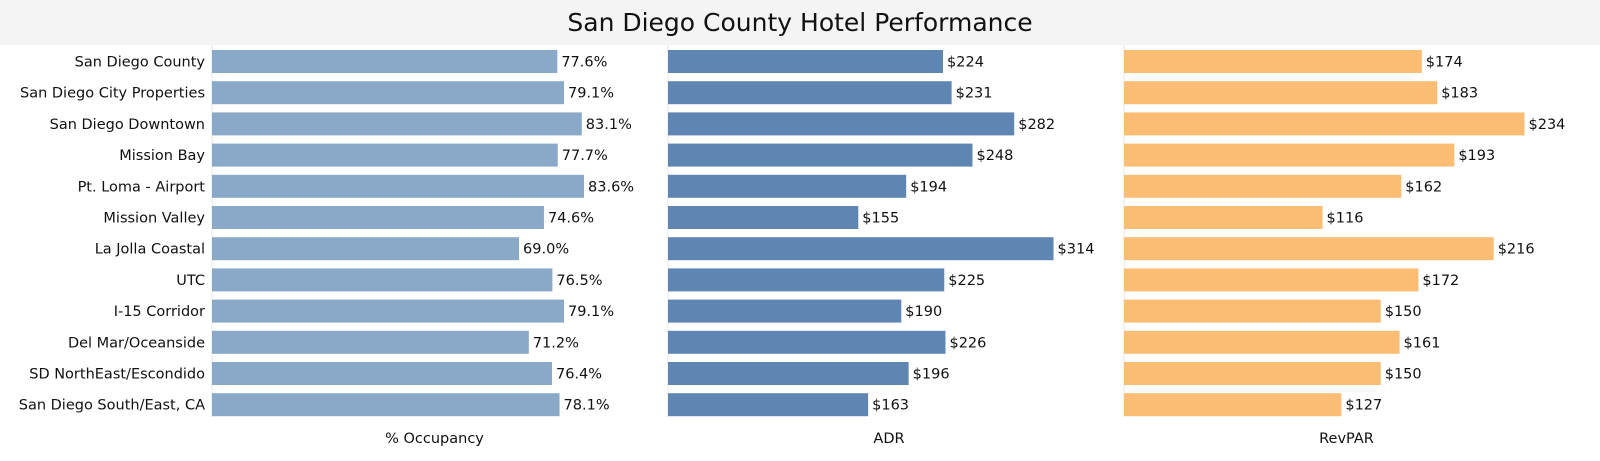 This screenshot has height=461, width=1600. Describe the element at coordinates (142, 187) in the screenshot. I see `category-label: Pt. Loma - Airport` at that location.